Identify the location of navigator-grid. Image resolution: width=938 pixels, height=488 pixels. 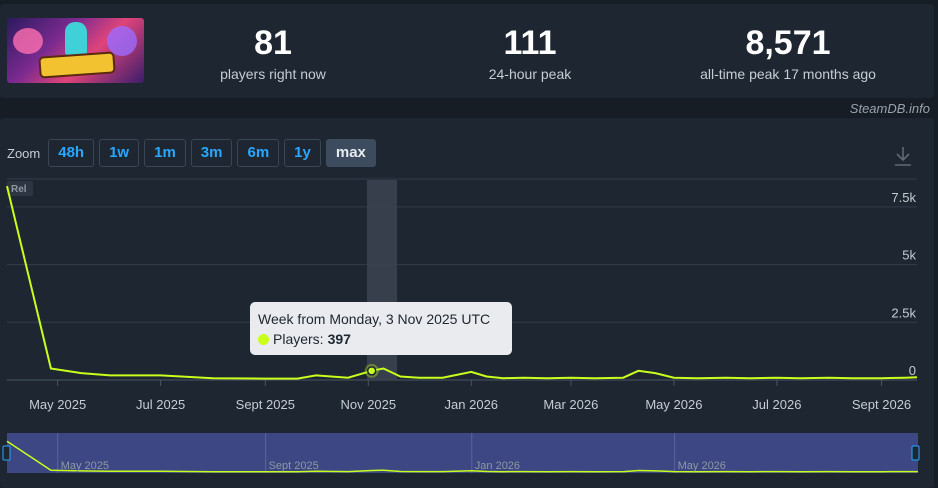
(366, 453).